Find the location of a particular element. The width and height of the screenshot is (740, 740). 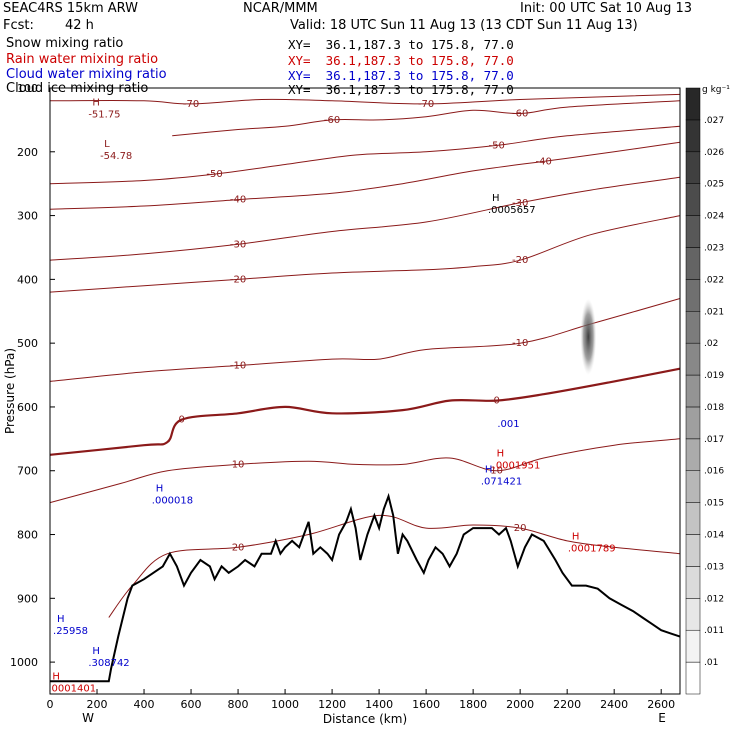

extremum-mark: L is located at coordinates (107, 144).